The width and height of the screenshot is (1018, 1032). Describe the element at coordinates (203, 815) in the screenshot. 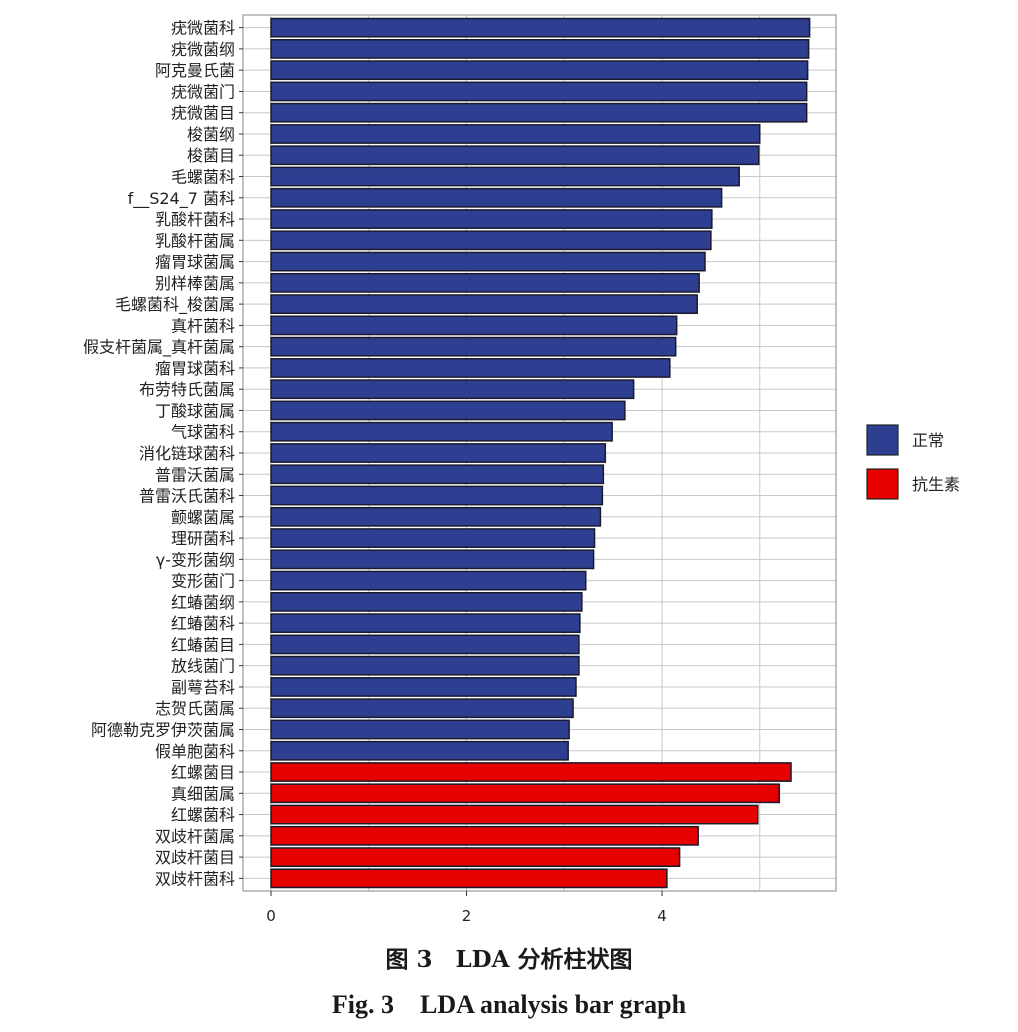

I see `y-axis-label: 红螺菌科` at that location.